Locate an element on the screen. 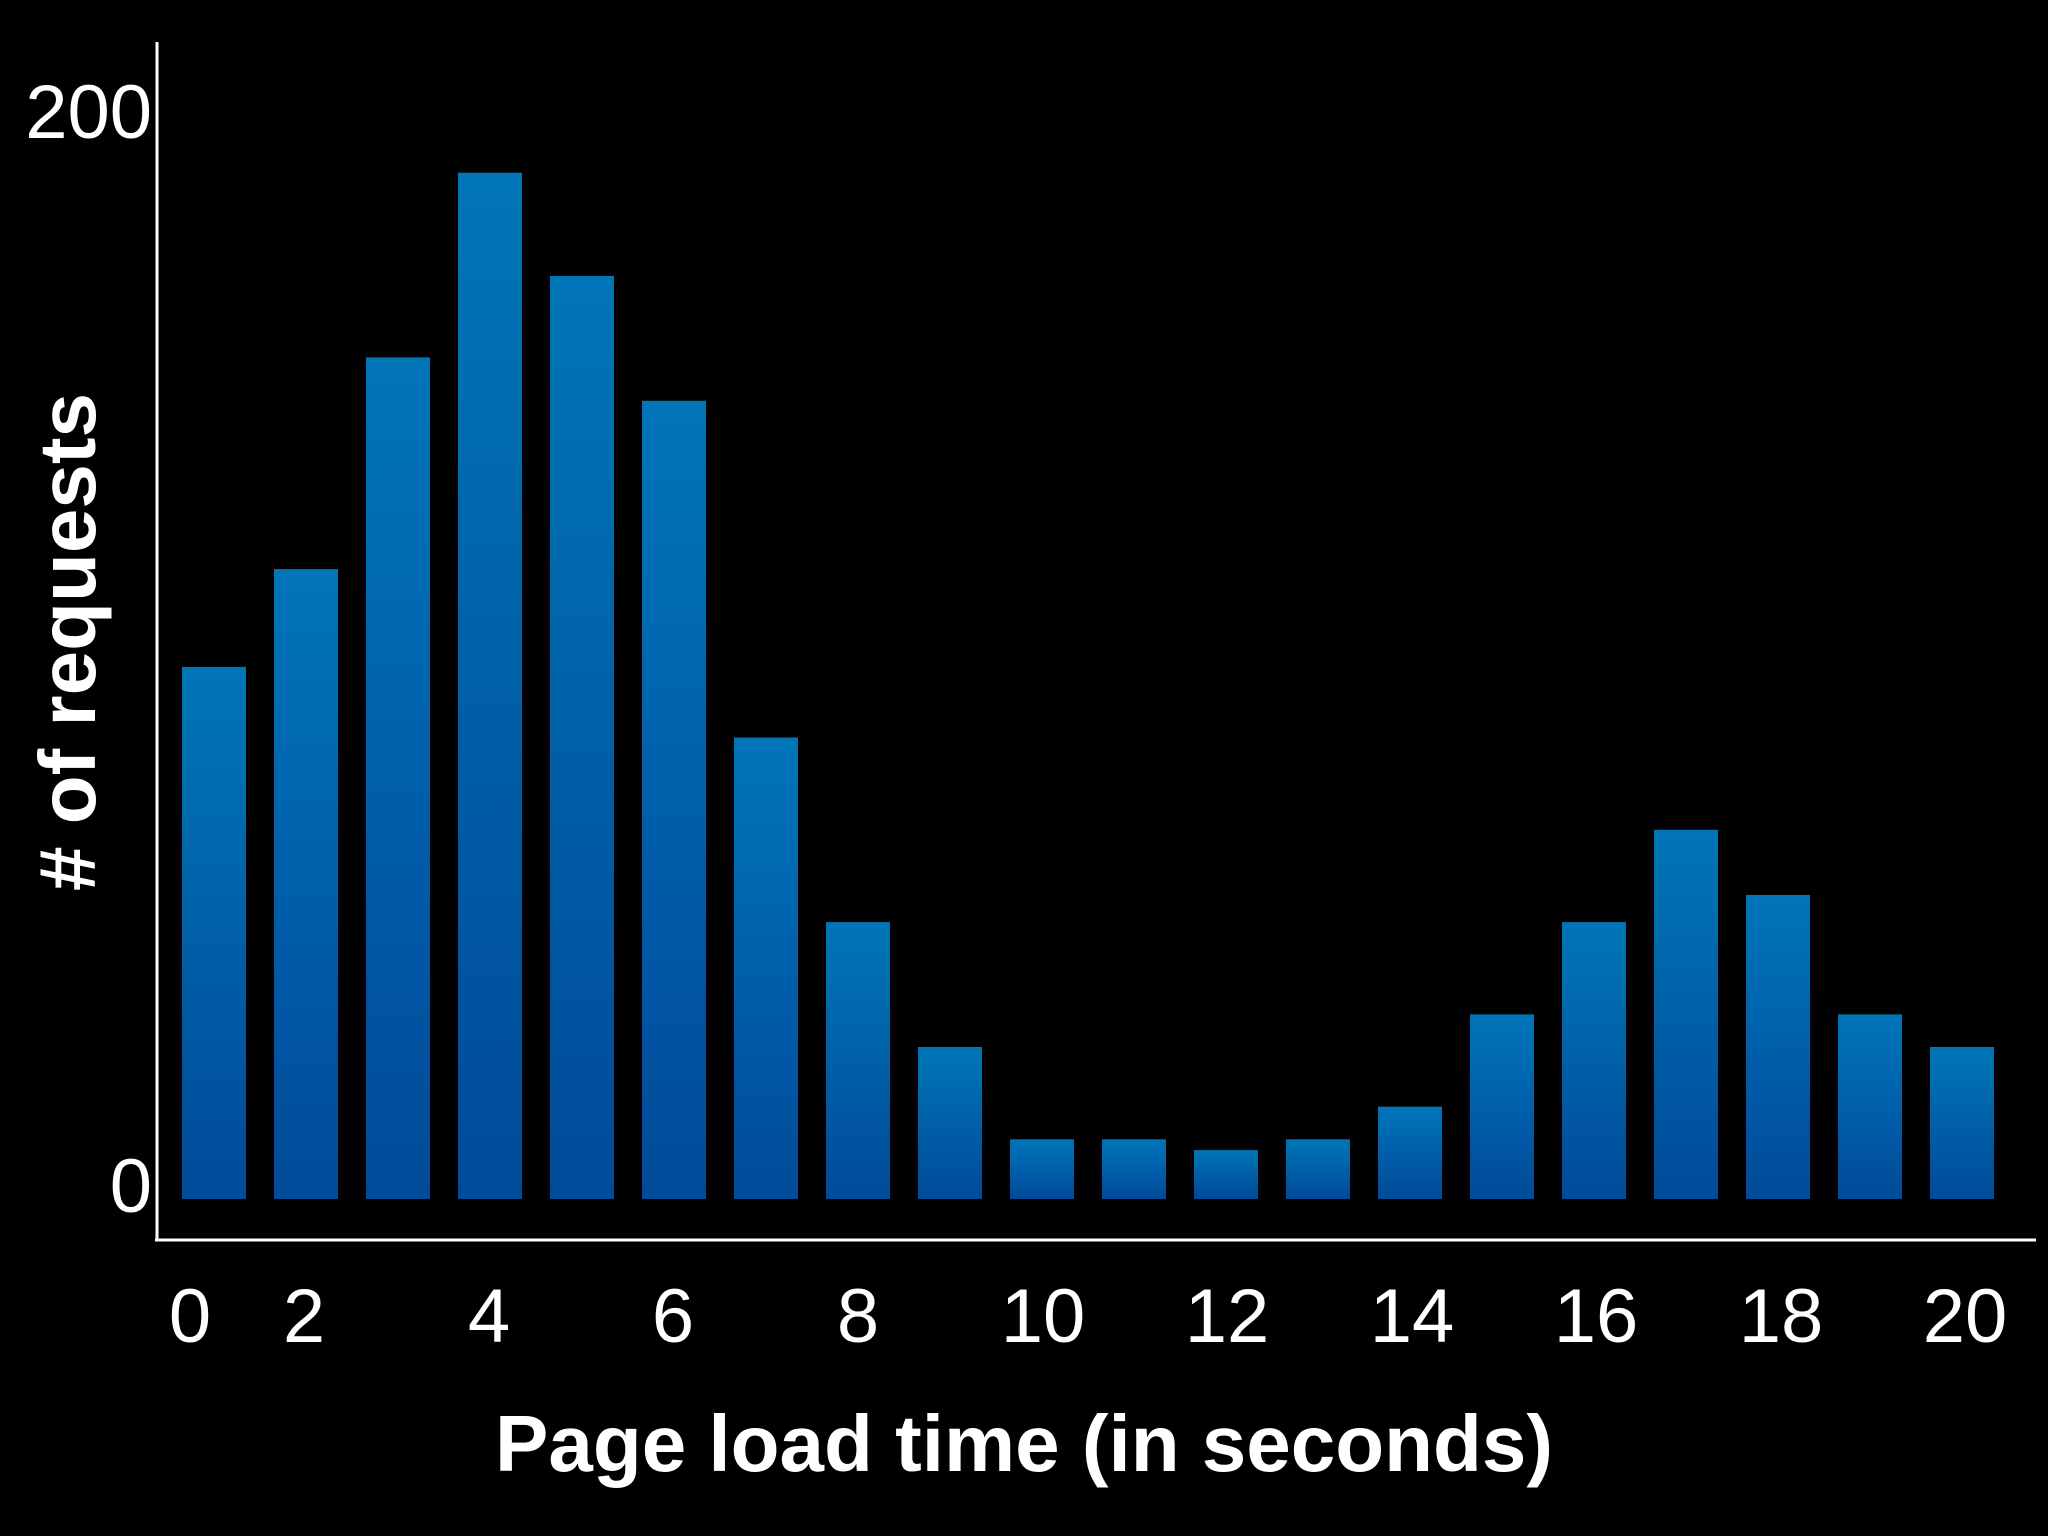  x-tick-label: 6 is located at coordinates (673, 1316).